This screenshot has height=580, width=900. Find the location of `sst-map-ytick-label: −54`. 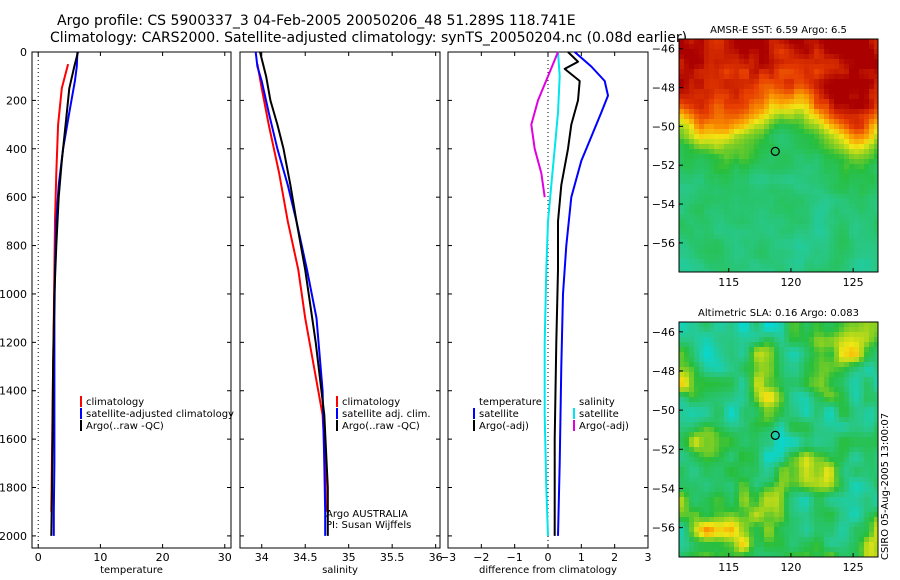

sst-map-ytick-label: −54 is located at coordinates (663, 204).